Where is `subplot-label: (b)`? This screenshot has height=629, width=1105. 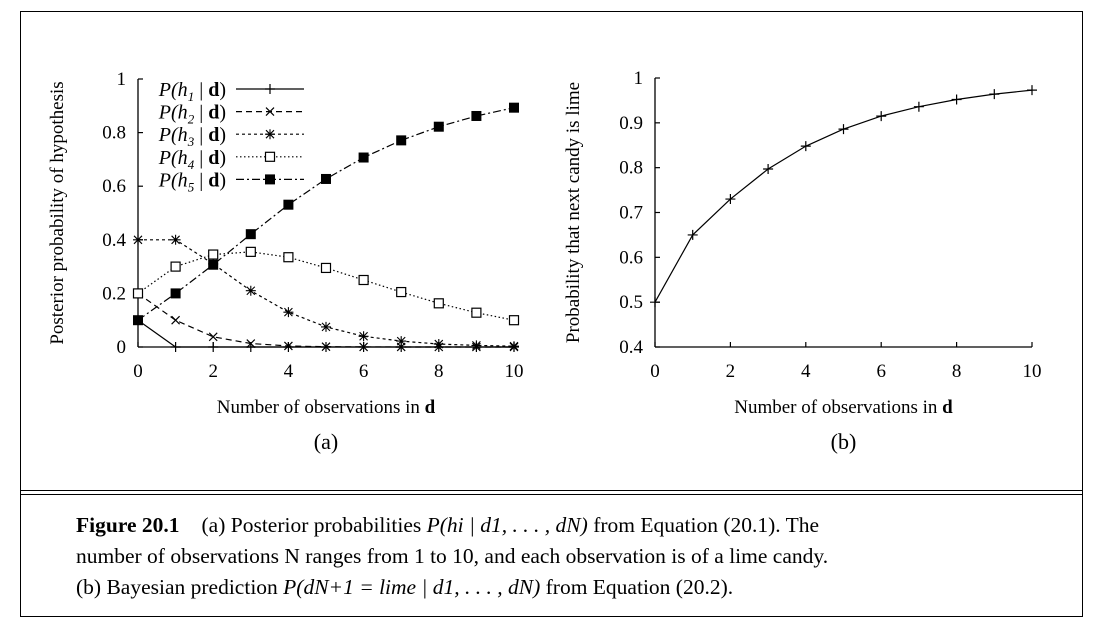 subplot-label: (b) is located at coordinates (844, 441).